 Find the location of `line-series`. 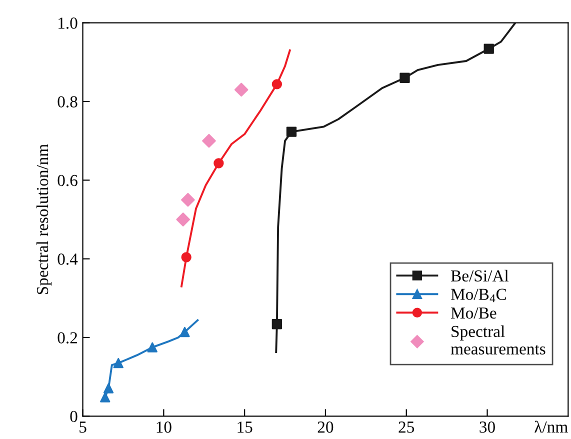

line-series is located at coordinates (235, 168).